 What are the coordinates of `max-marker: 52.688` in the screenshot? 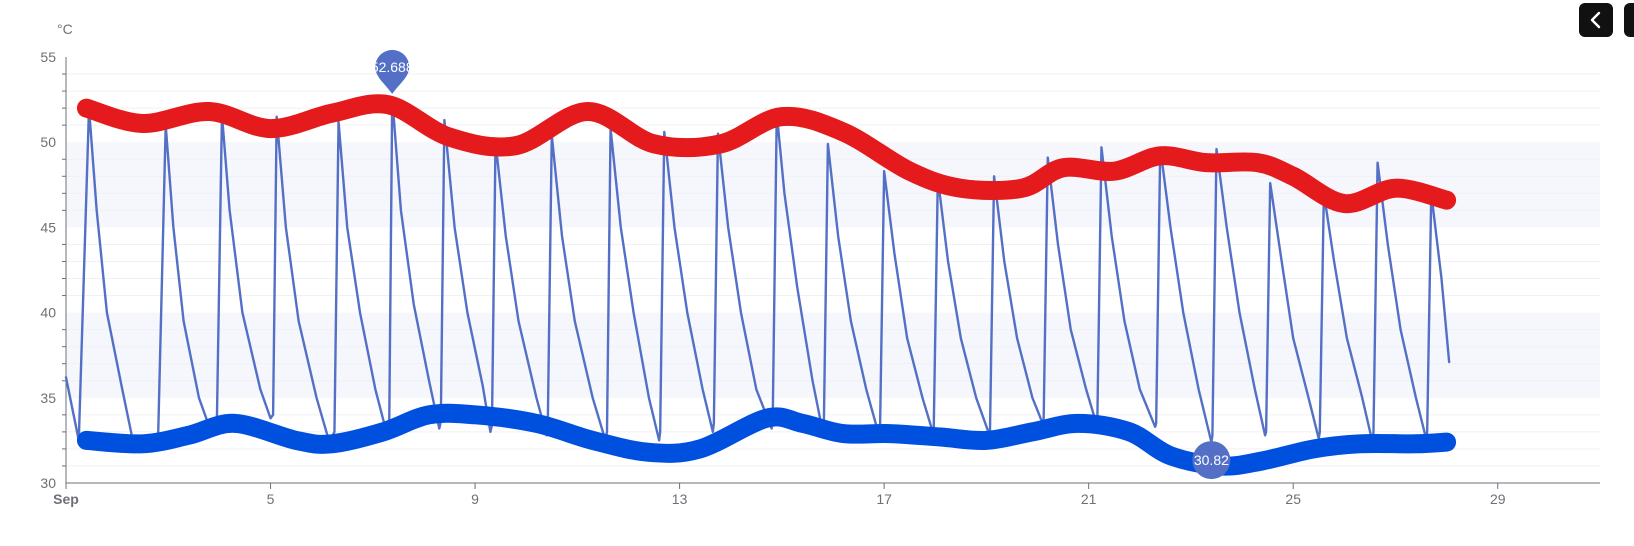 It's located at (392, 71).